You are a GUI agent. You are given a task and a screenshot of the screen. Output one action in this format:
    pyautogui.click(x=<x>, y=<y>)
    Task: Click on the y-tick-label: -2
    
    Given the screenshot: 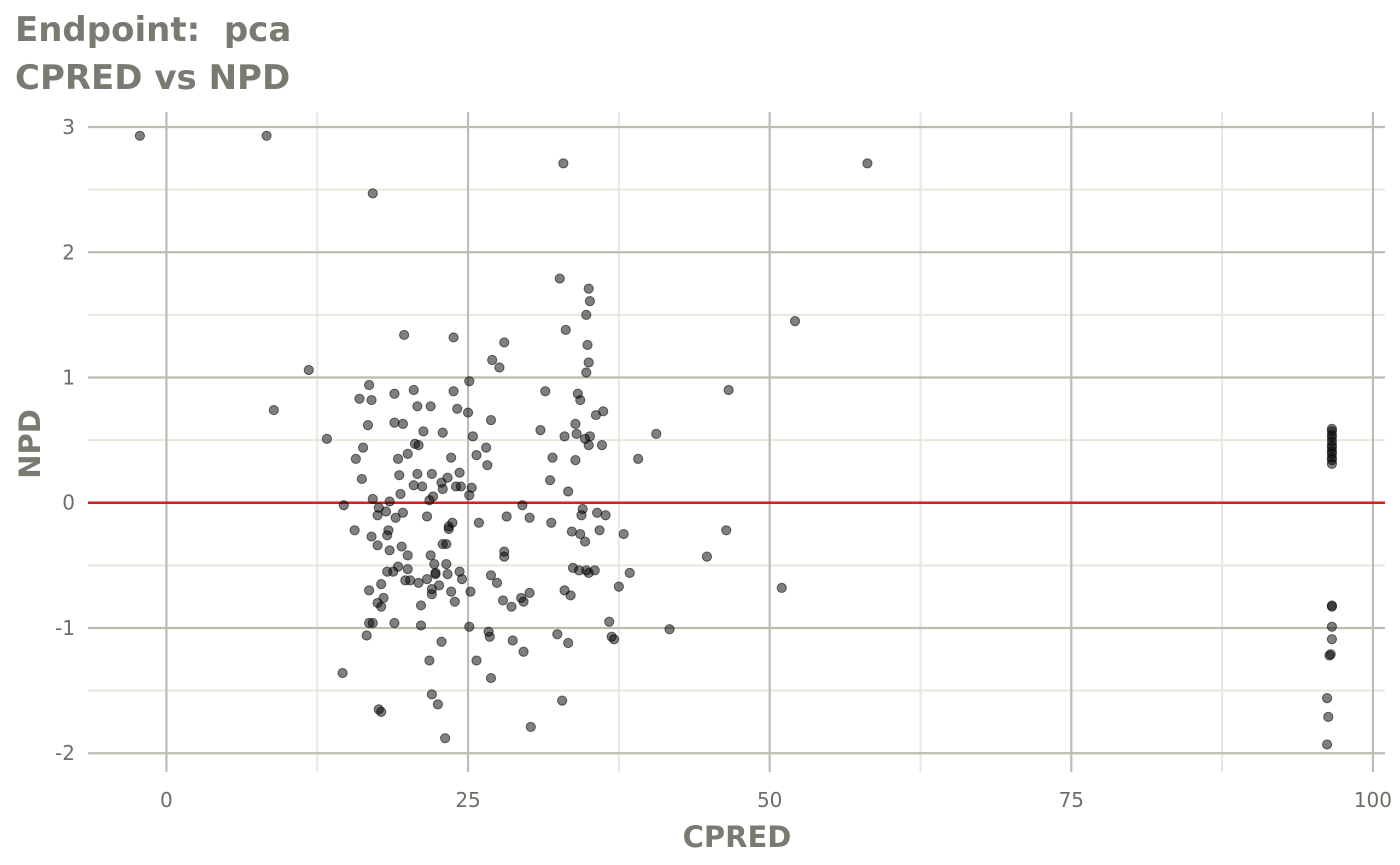 What is the action you would take?
    pyautogui.click(x=65, y=753)
    